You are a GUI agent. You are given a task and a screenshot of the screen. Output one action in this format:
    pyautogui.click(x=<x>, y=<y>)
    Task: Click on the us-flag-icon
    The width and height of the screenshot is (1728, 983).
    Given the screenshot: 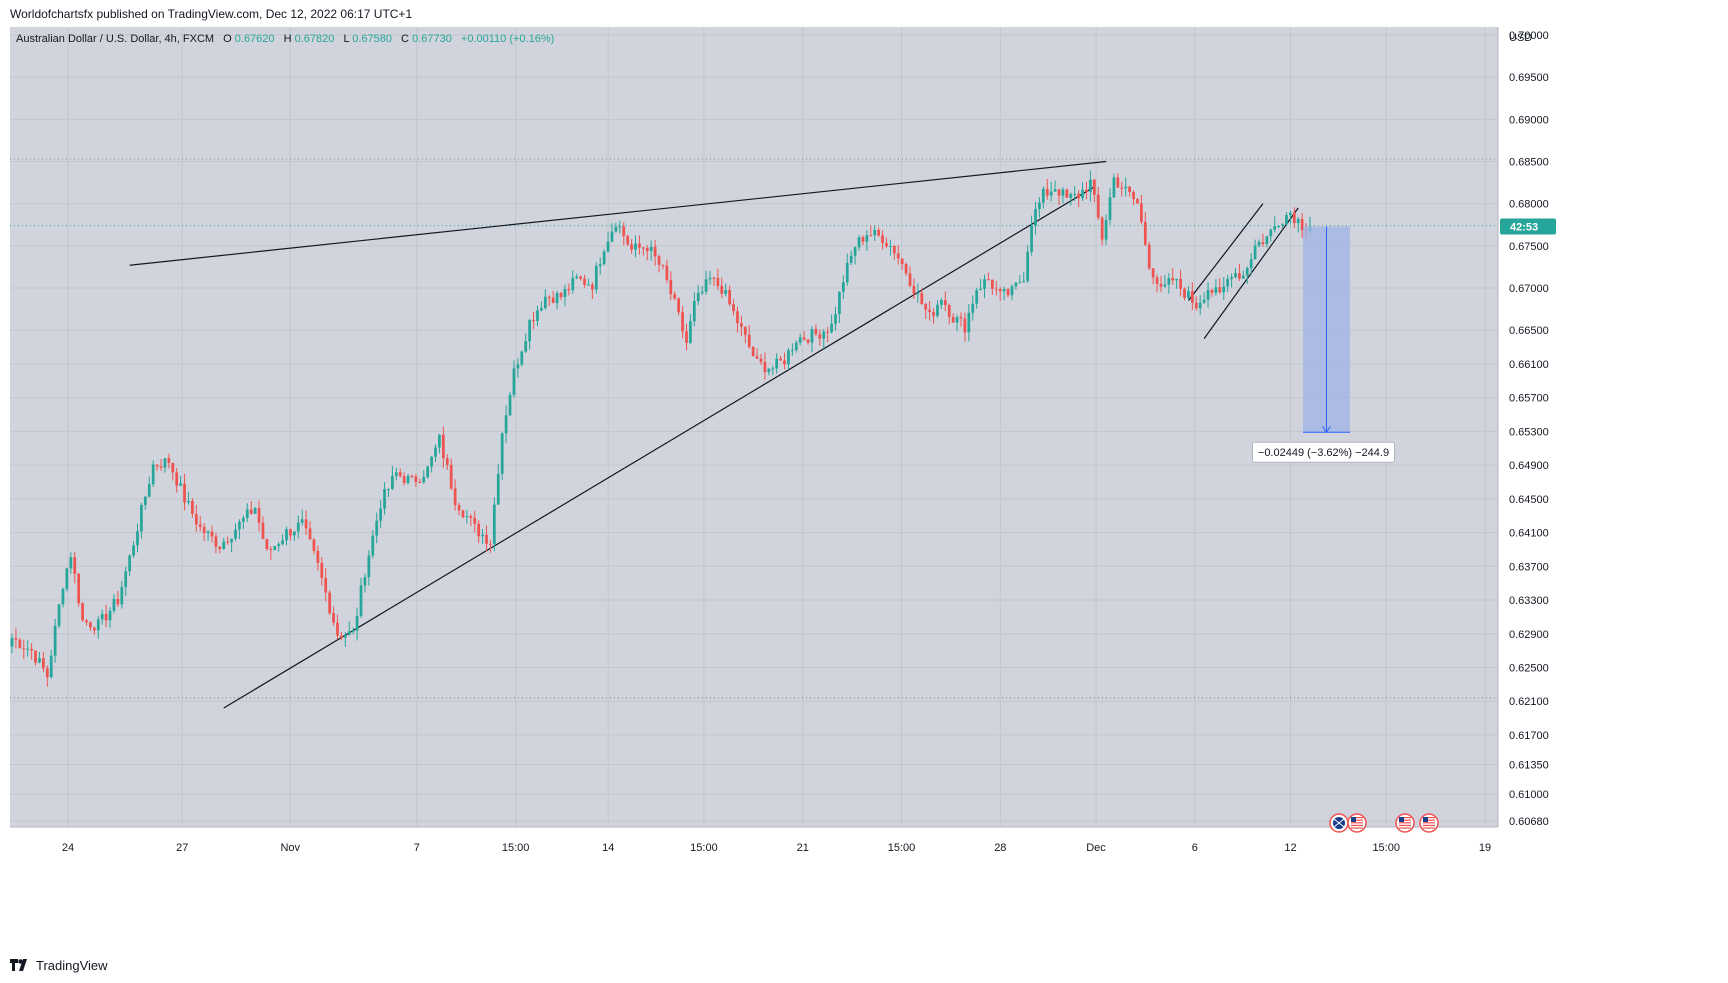 What is the action you would take?
    pyautogui.click(x=1405, y=823)
    